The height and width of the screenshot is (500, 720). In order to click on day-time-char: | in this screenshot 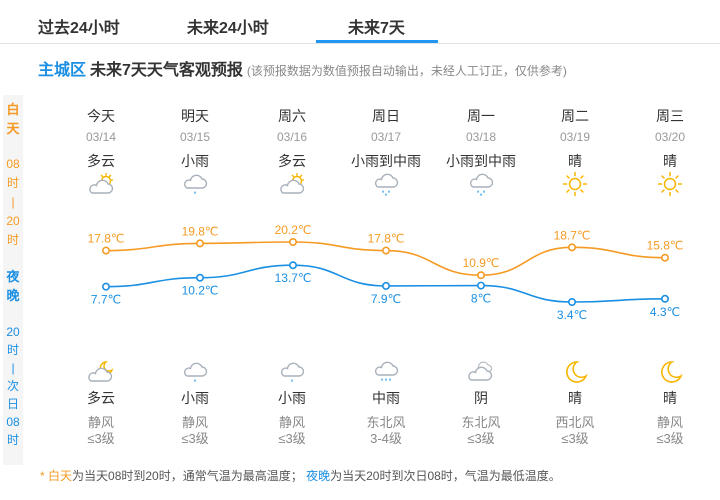, I will do `click(13, 202)`.